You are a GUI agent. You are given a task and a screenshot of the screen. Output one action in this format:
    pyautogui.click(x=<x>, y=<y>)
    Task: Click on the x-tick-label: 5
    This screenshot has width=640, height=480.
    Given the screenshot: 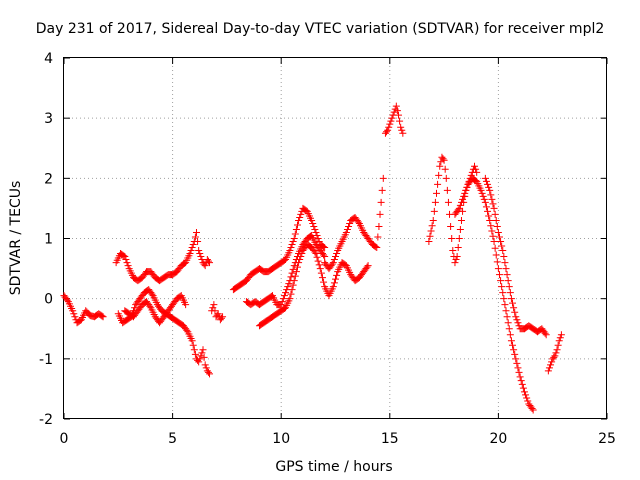 What is the action you would take?
    pyautogui.click(x=172, y=439)
    